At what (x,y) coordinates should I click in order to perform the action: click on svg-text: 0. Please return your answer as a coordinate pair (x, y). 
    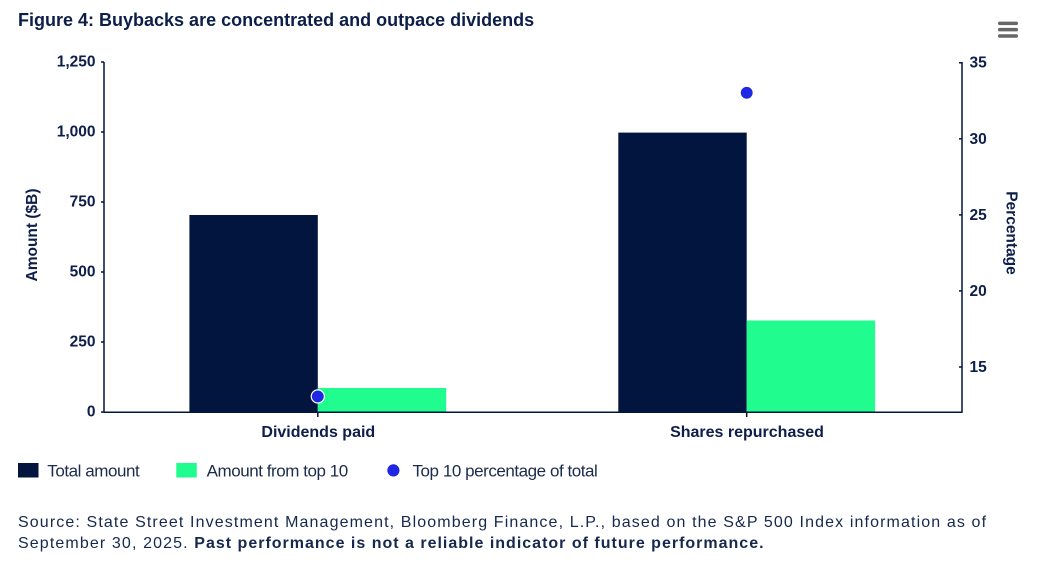
    Looking at the image, I should click on (91, 412).